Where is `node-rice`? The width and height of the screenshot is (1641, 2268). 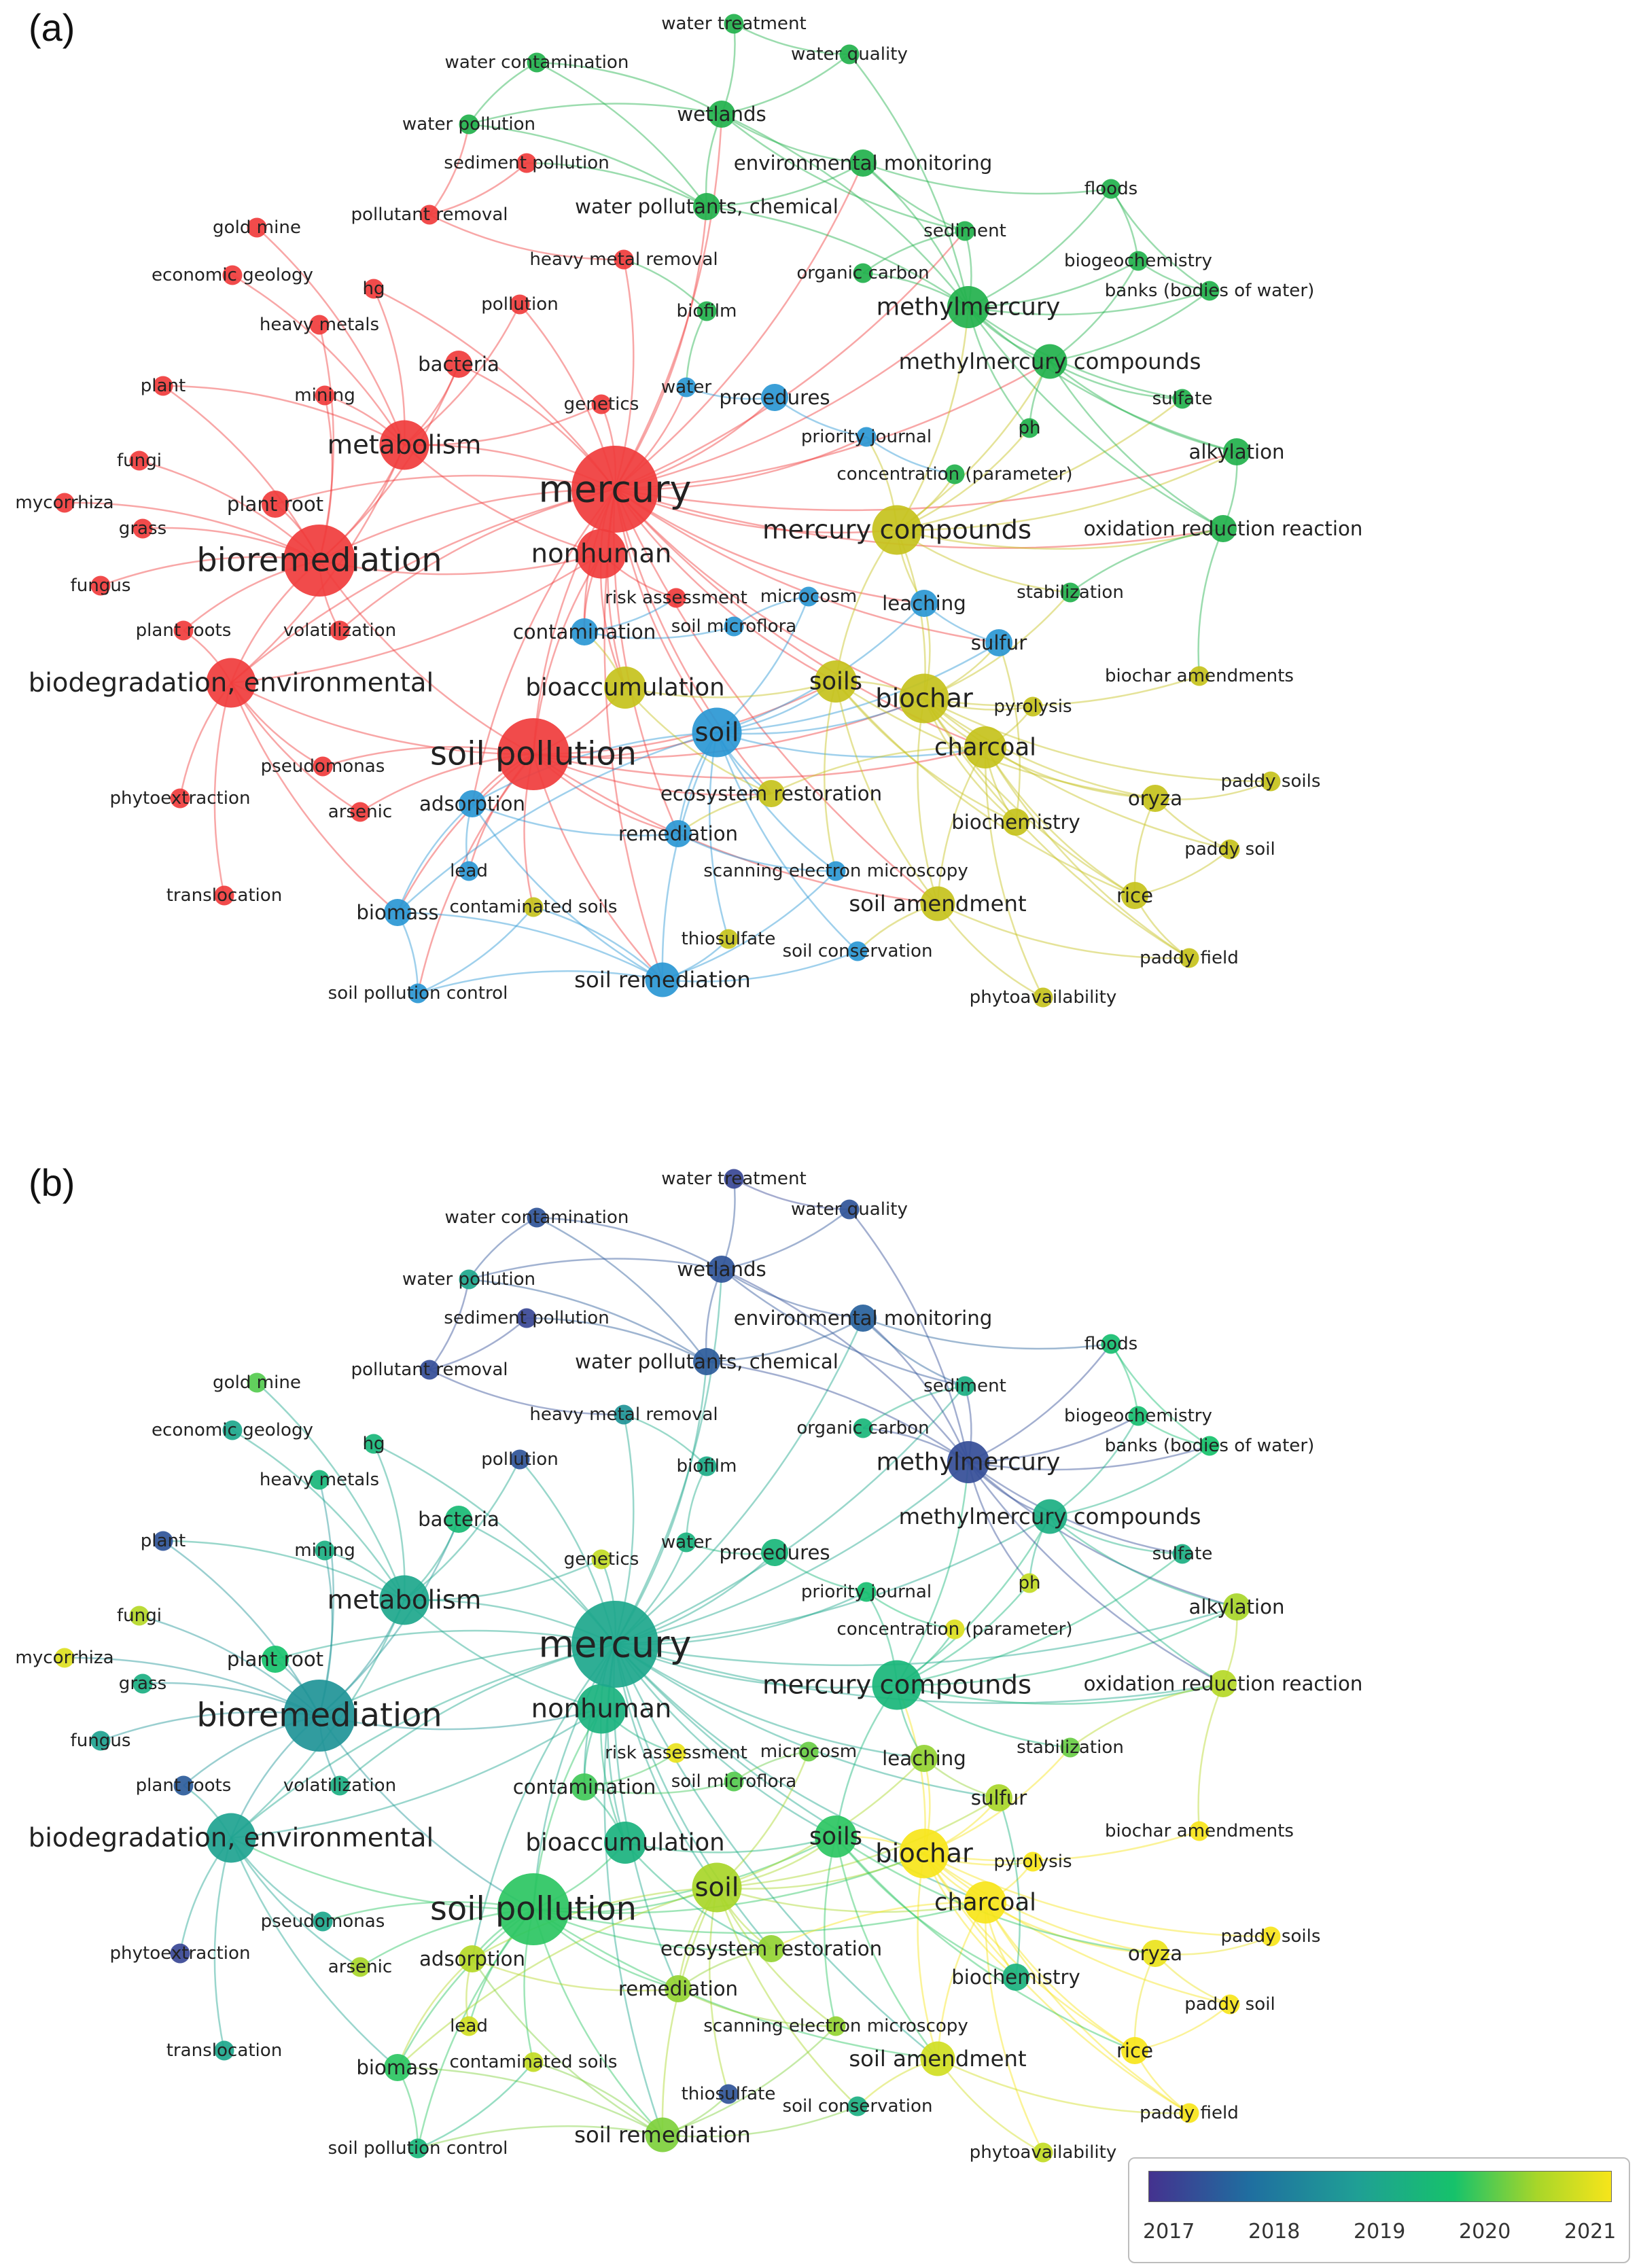 node-rice is located at coordinates (1134, 2050).